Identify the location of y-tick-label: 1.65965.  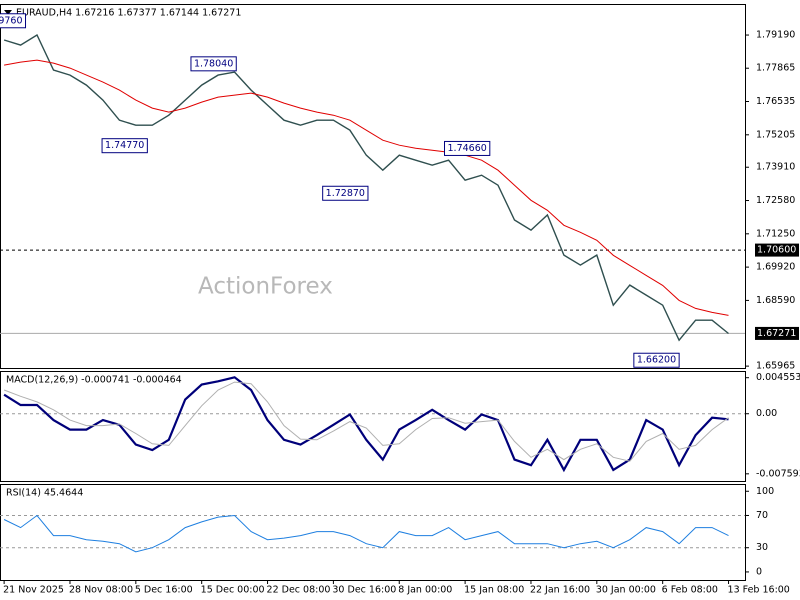
(775, 366).